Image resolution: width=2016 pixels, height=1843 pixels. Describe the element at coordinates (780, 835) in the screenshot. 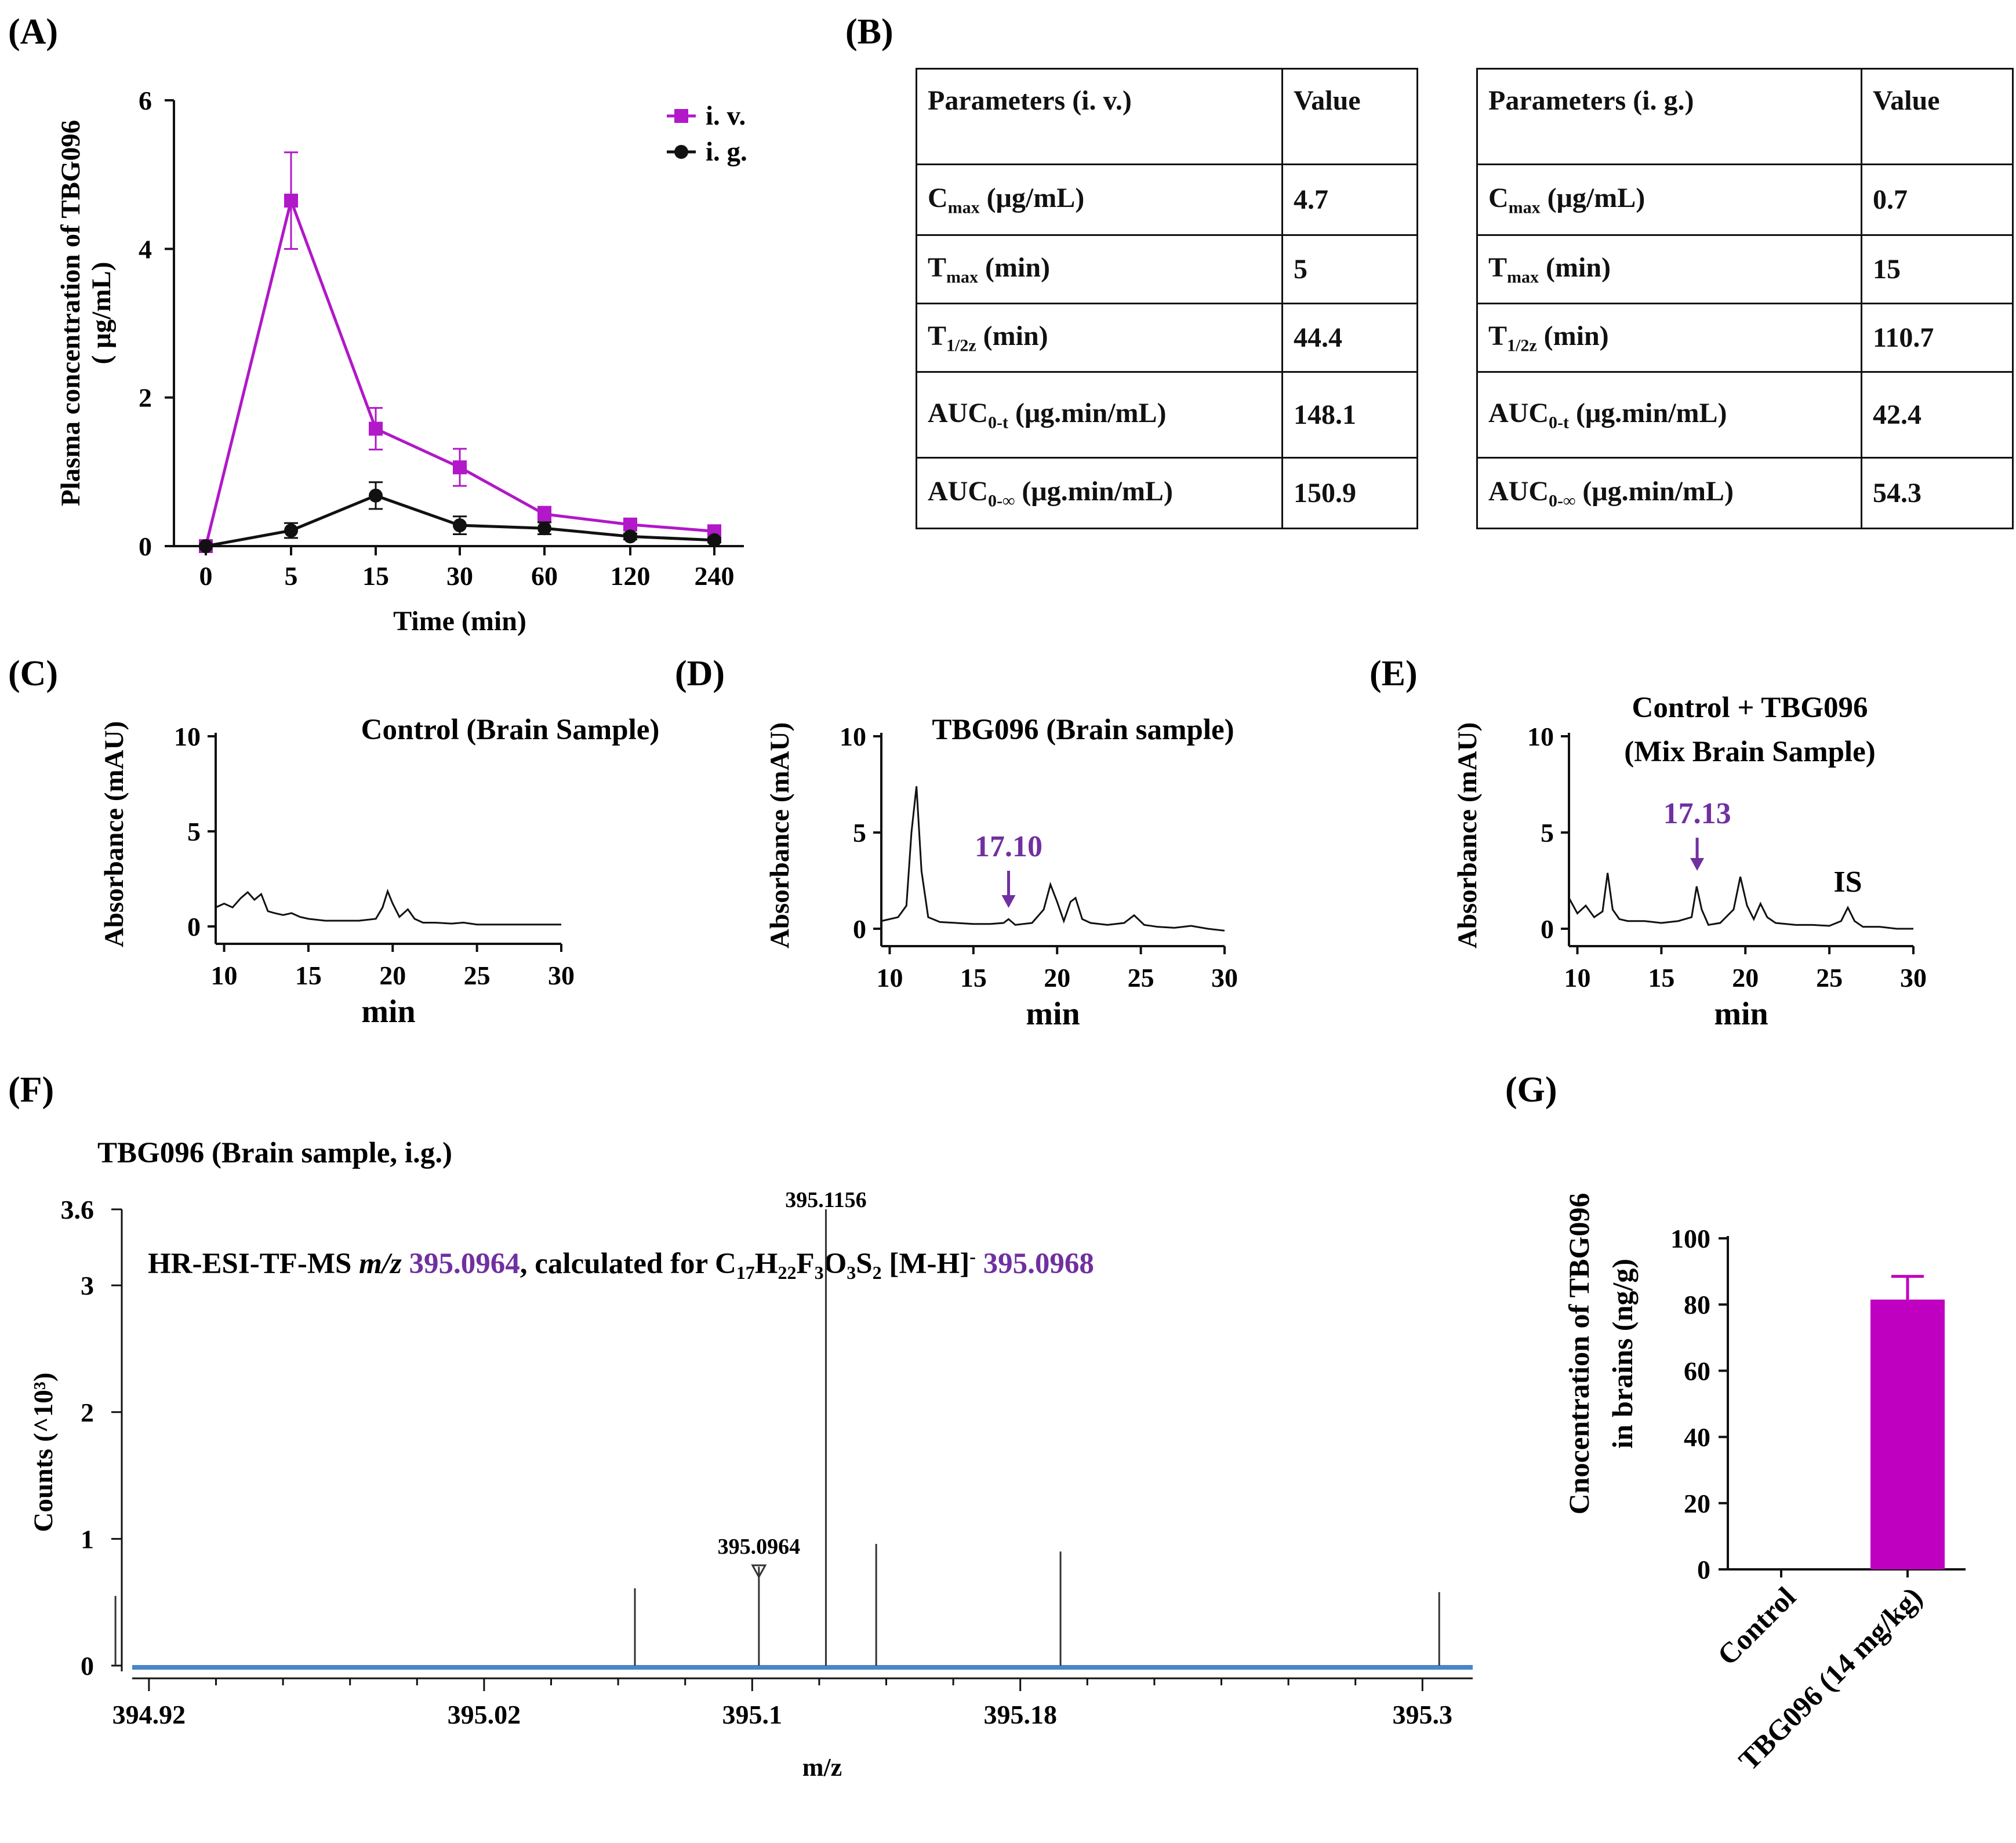

I see `panel-d-y-label: Absorbance (mAU)` at that location.